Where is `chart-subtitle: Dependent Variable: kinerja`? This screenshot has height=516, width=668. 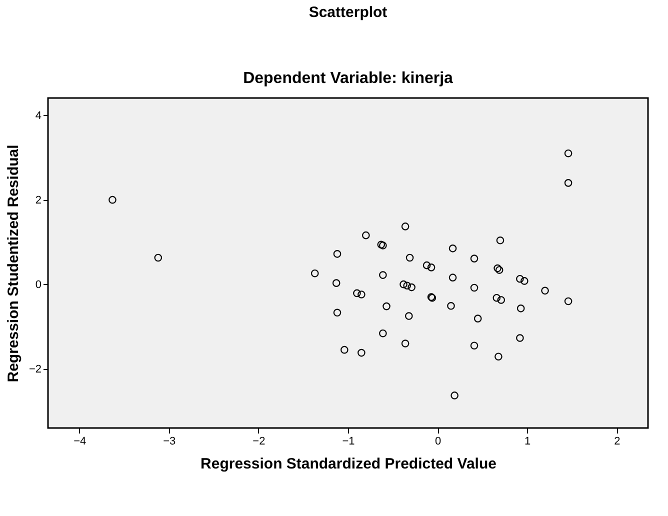
chart-subtitle: Dependent Variable: kinerja is located at coordinates (348, 78).